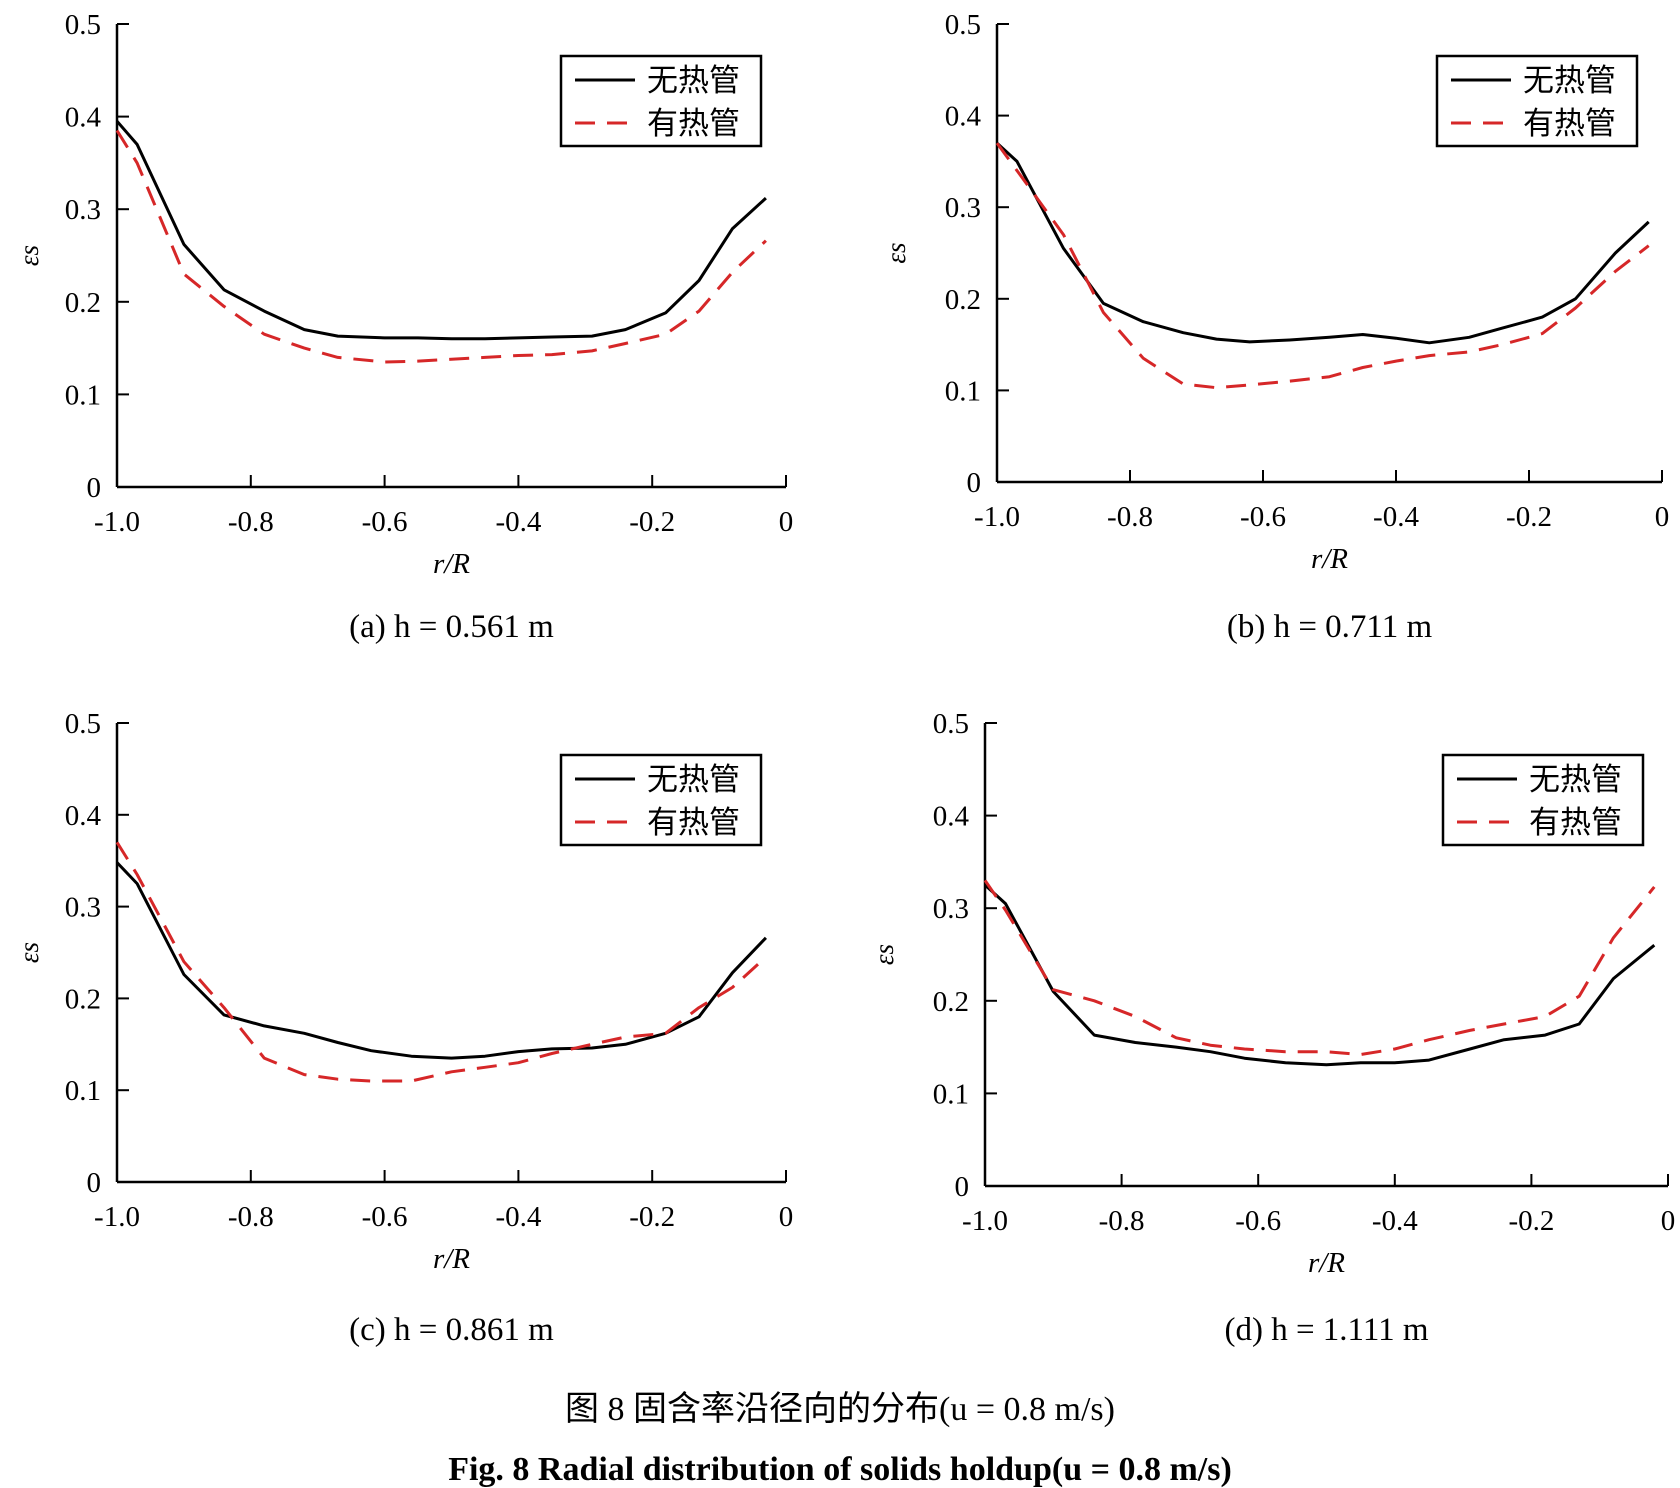  What do you see at coordinates (1326, 1330) in the screenshot?
I see `panel-title: (d) h = 1.111 m` at bounding box center [1326, 1330].